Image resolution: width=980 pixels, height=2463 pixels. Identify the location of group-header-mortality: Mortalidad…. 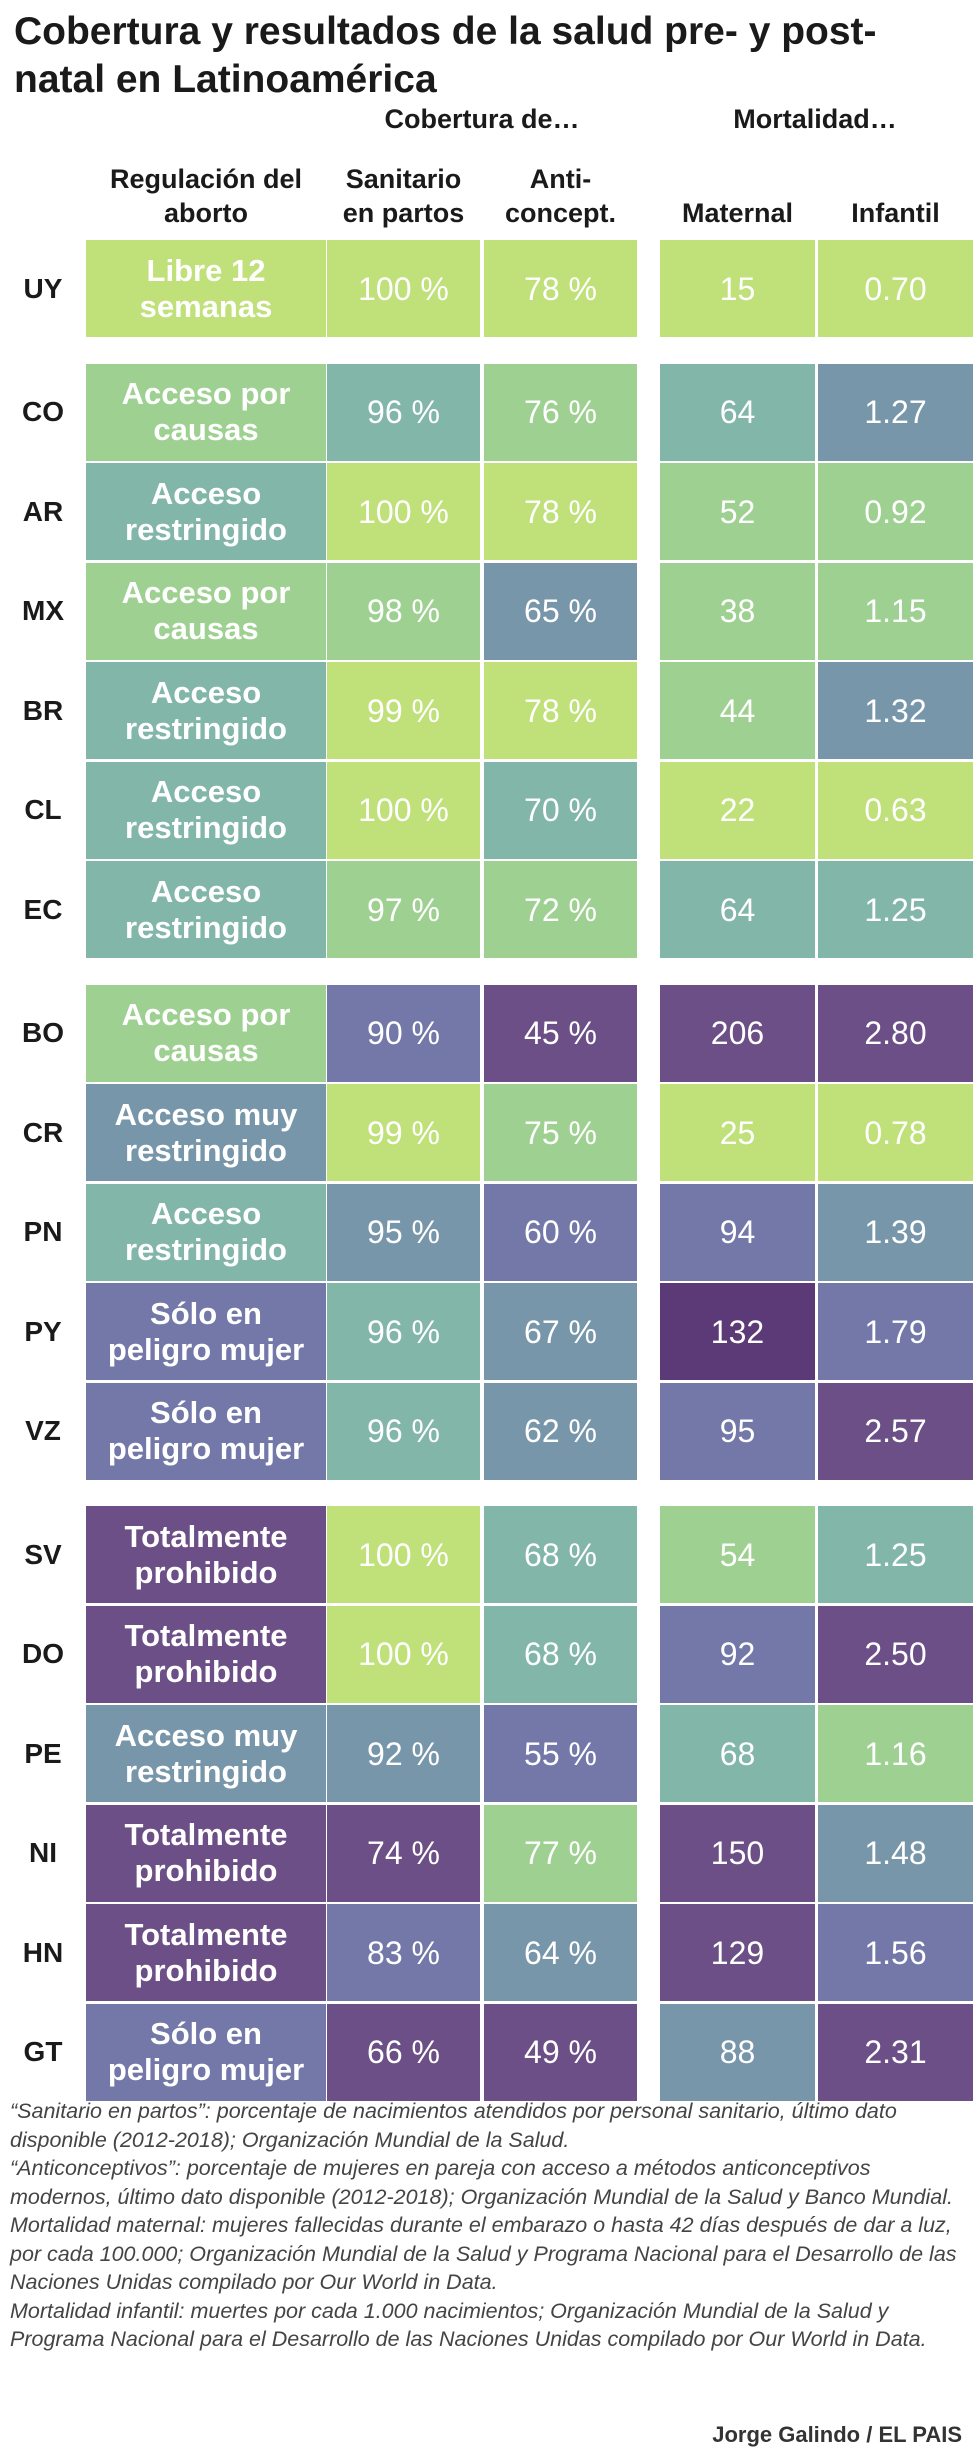
(815, 119).